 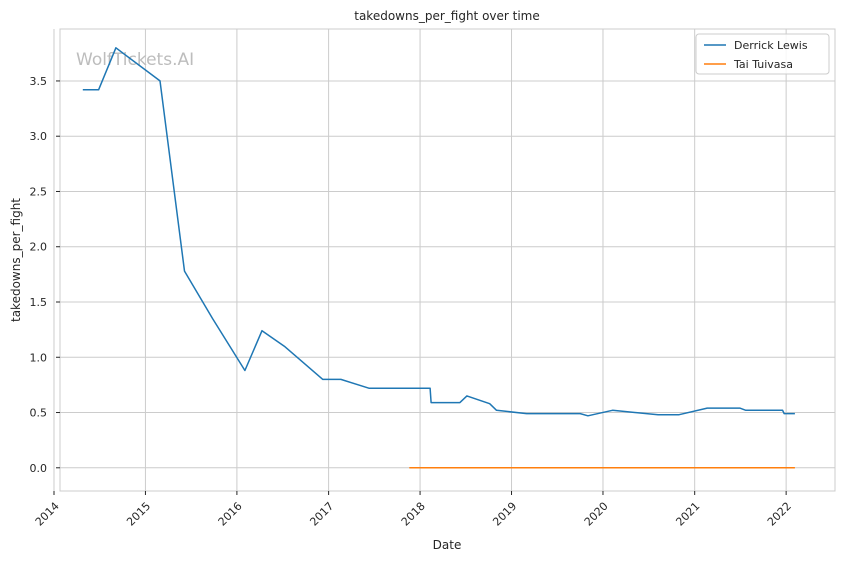 What do you see at coordinates (39, 247) in the screenshot?
I see `y-tick-label: 2.0` at bounding box center [39, 247].